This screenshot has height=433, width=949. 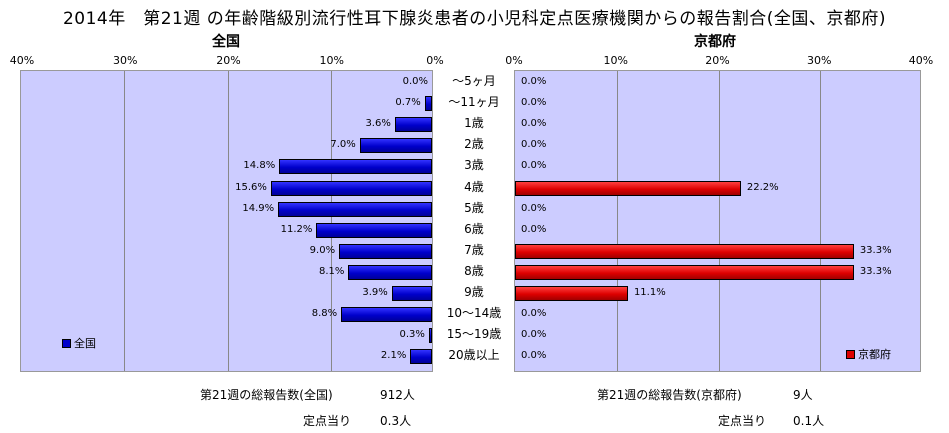 What do you see at coordinates (474, 334) in the screenshot?
I see `category-label: 15～19歳` at bounding box center [474, 334].